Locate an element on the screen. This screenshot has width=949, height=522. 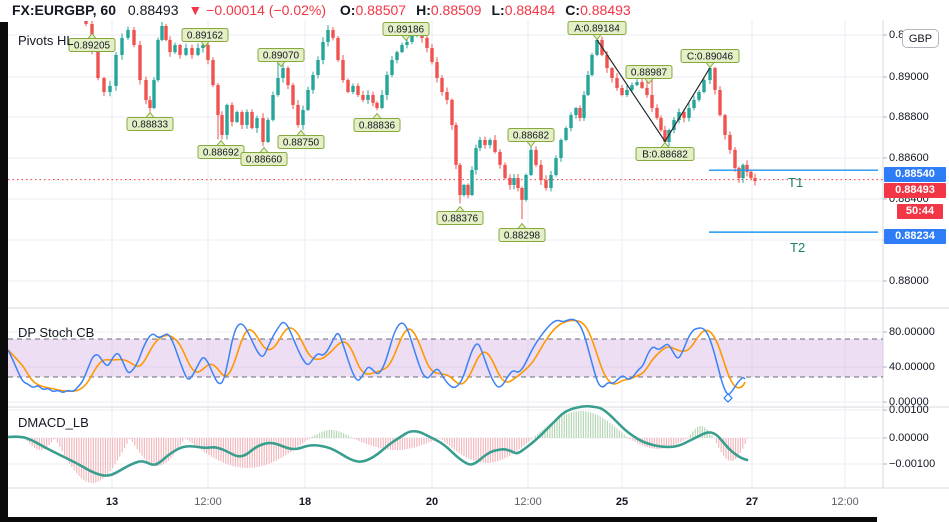
indicator-title-dp-stoch-cb: DP Stoch CB is located at coordinates (56, 332).